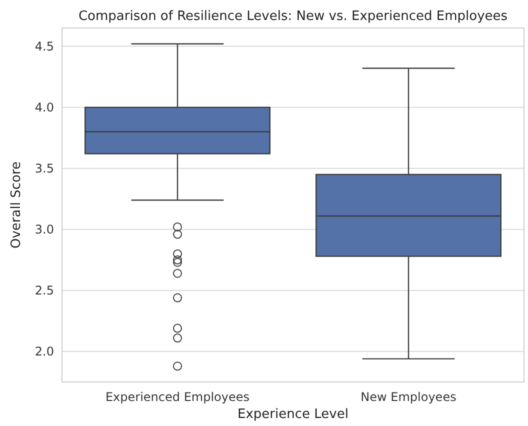 Image resolution: width=528 pixels, height=426 pixels. What do you see at coordinates (177, 397) in the screenshot?
I see `x-tick-label: Experienced Employees` at bounding box center [177, 397].